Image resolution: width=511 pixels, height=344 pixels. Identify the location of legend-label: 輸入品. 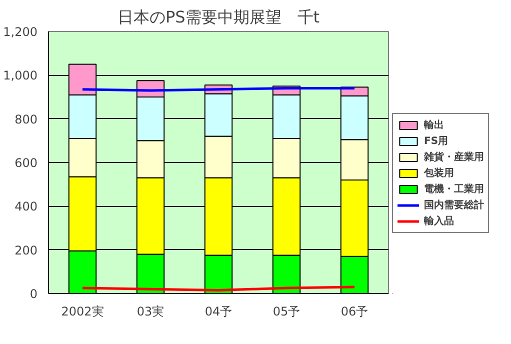
(439, 221).